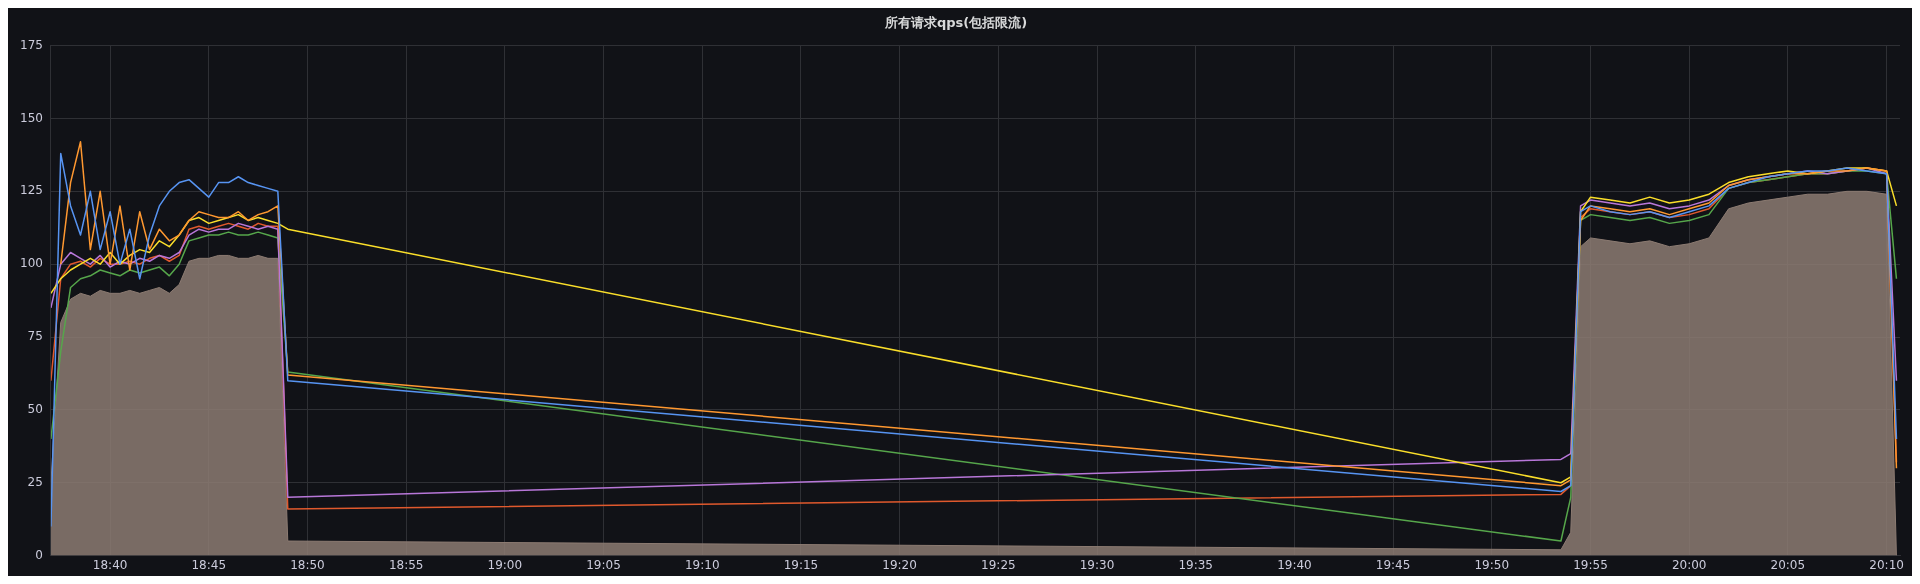 This screenshot has width=1920, height=584. Describe the element at coordinates (110, 564) in the screenshot. I see `x-tick-label: 18:40` at that location.